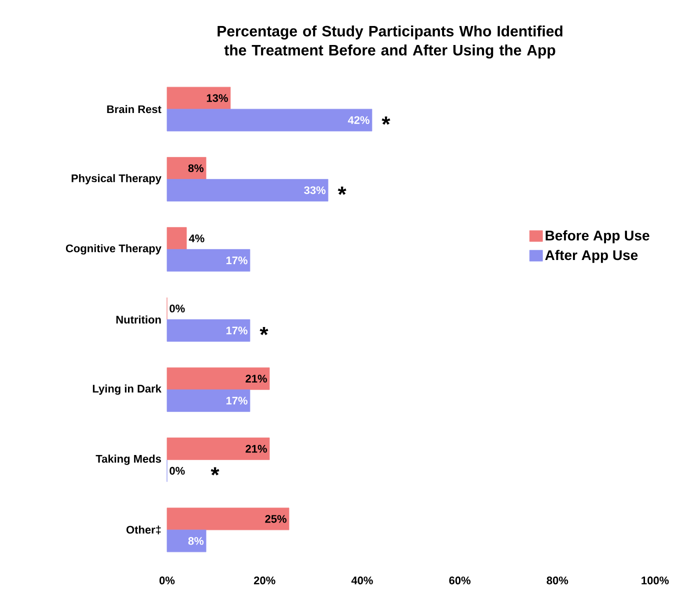 The height and width of the screenshot is (597, 685). Describe the element at coordinates (598, 237) in the screenshot. I see `legend-label: Before App Use` at that location.